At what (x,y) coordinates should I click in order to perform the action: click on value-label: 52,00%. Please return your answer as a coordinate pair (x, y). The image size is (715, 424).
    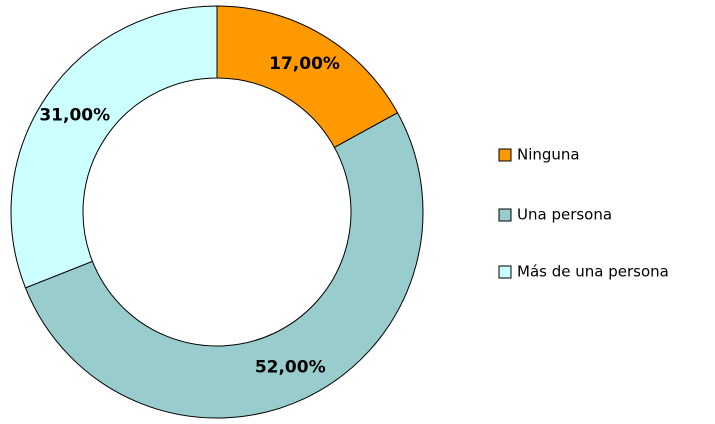
    Looking at the image, I should click on (290, 368).